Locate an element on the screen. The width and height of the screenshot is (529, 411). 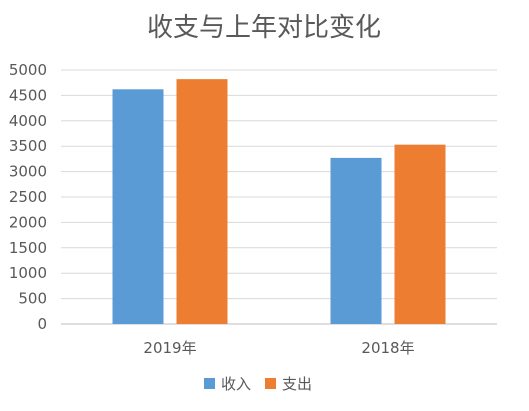
y-tick-label: 0 is located at coordinates (42, 324).